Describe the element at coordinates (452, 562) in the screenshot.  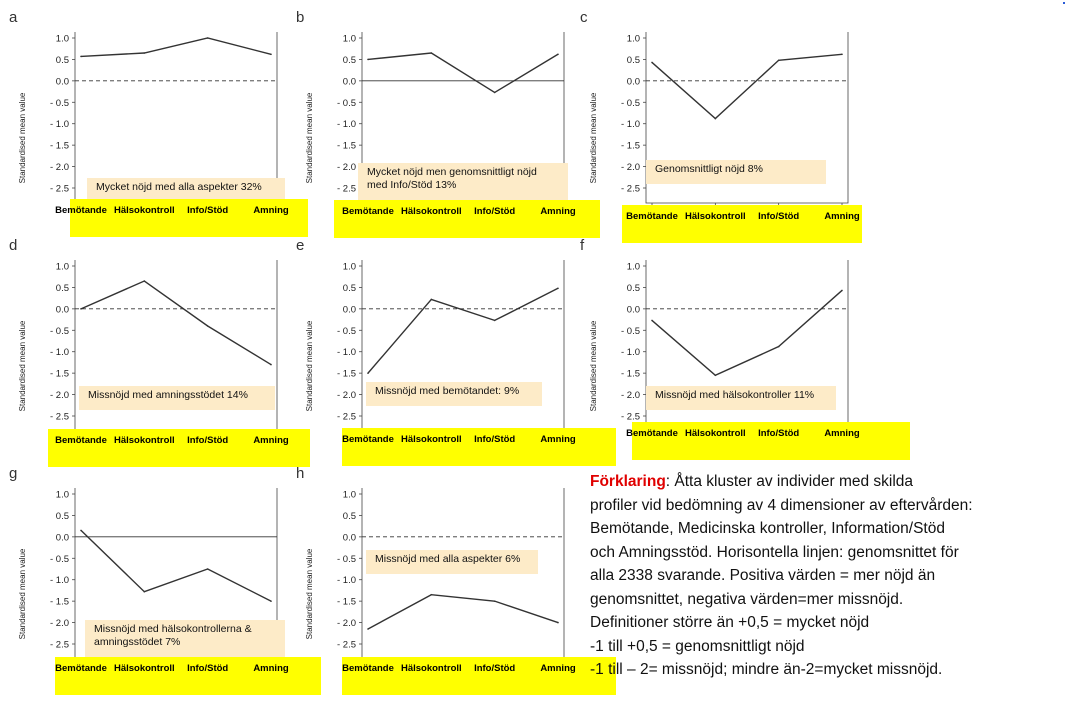
I see `cluster-caption: Missnöjd med alla aspekter 6%` at that location.